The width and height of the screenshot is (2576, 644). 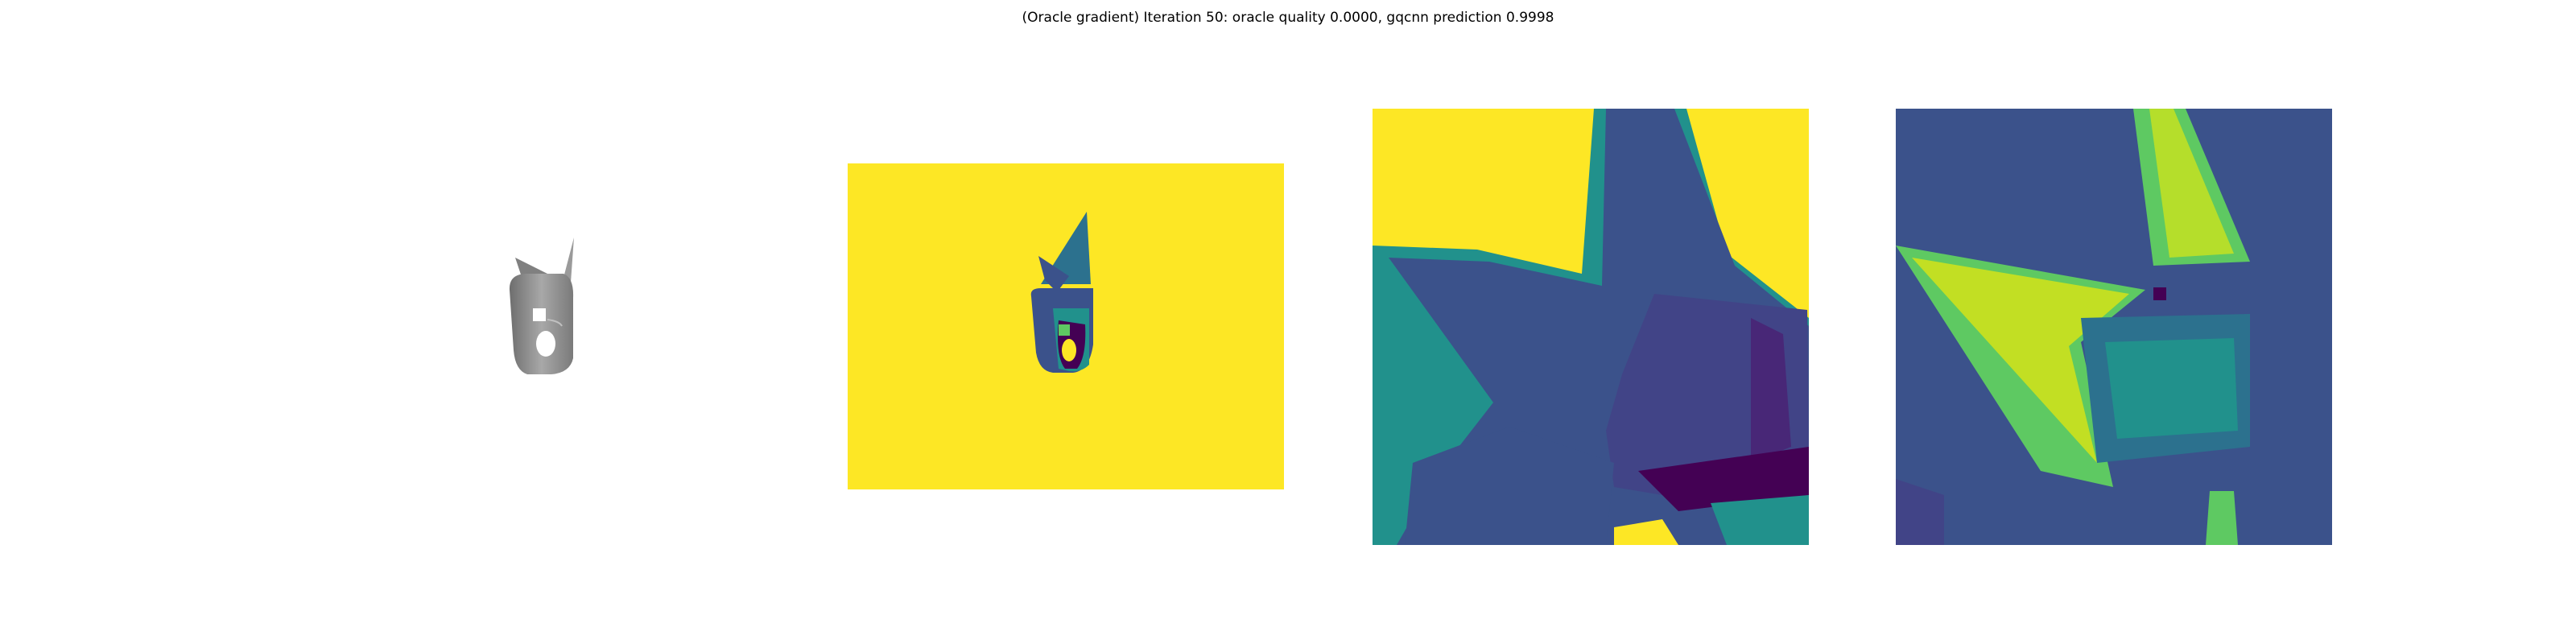 I want to click on depth-image, so click(x=1066, y=326).